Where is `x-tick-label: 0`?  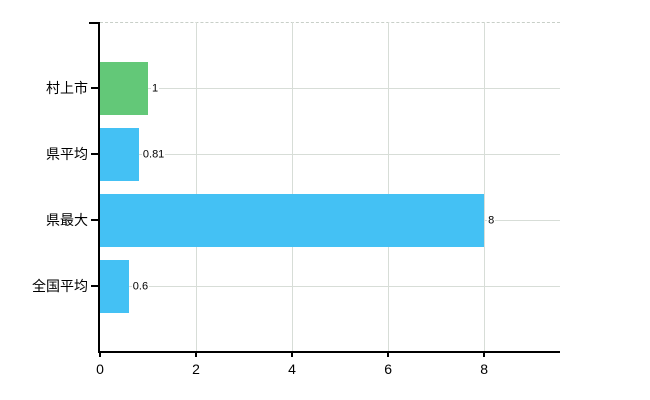 x-tick-label: 0 is located at coordinates (100, 369).